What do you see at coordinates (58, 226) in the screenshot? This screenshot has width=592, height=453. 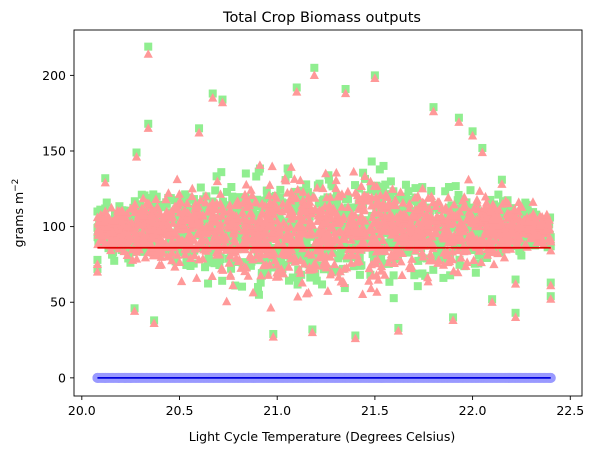 I see `y-axis: 0 50 100 150 200` at bounding box center [58, 226].